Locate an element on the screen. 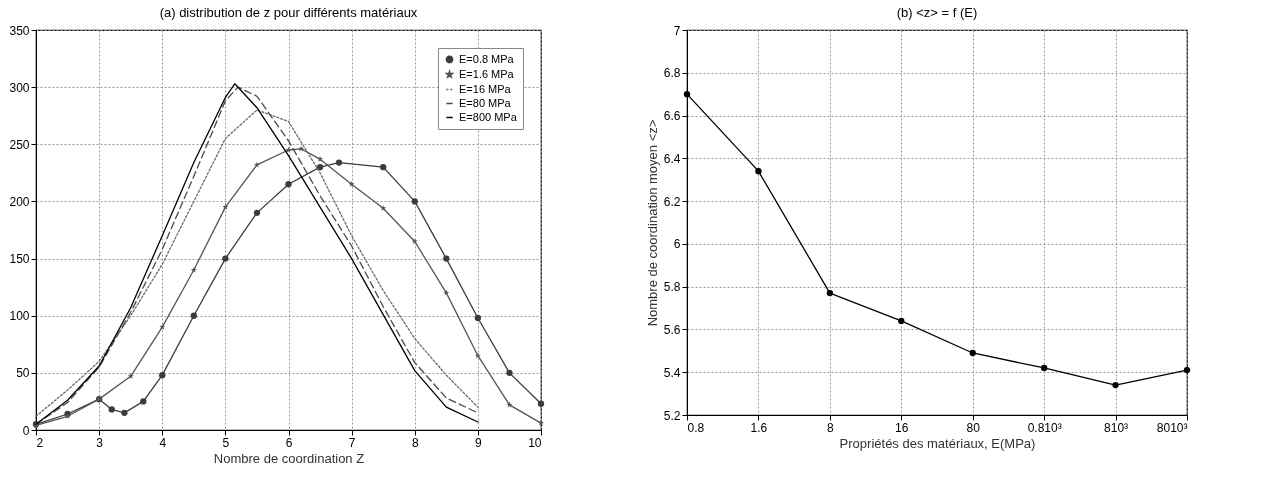  y-tick-label: 200 is located at coordinates (19, 201).